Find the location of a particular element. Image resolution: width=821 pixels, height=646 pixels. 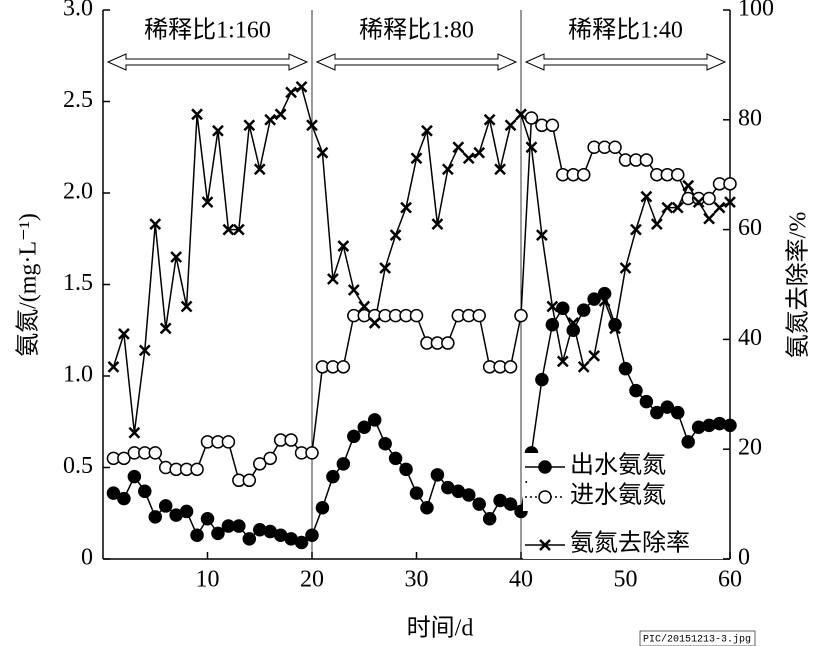

y-tick-label: 1.0 is located at coordinates (78, 375).